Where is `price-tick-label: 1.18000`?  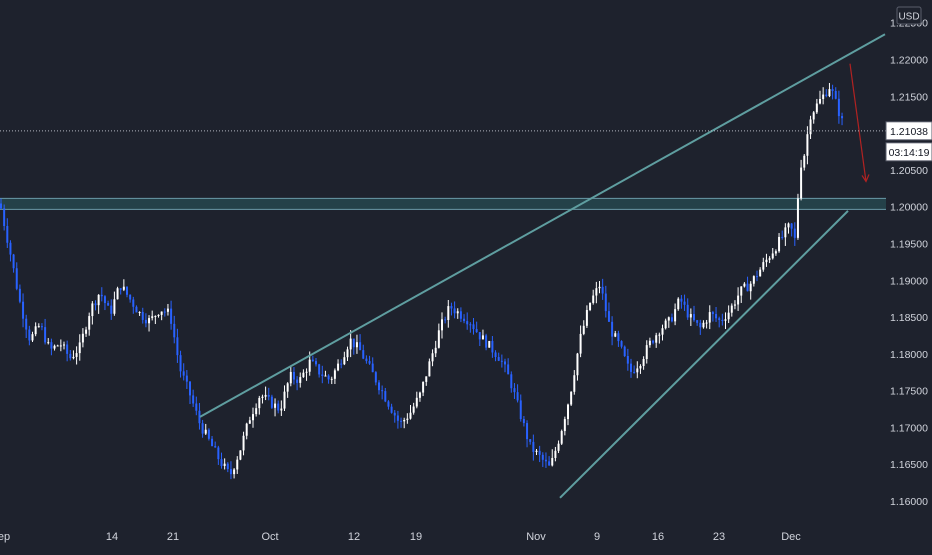
price-tick-label: 1.18000 is located at coordinates (909, 355).